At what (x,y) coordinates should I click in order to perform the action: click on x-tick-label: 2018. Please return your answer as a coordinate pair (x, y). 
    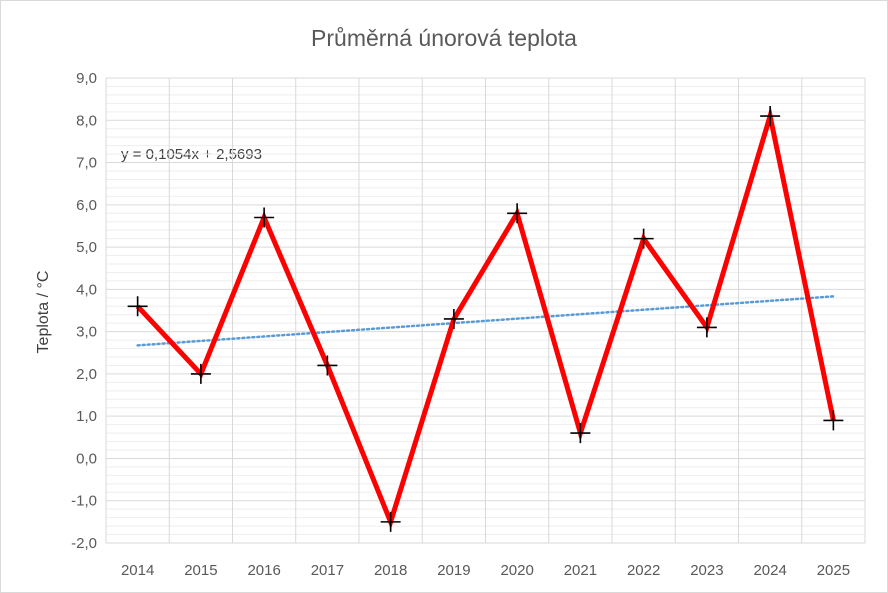
    Looking at the image, I should click on (390, 570).